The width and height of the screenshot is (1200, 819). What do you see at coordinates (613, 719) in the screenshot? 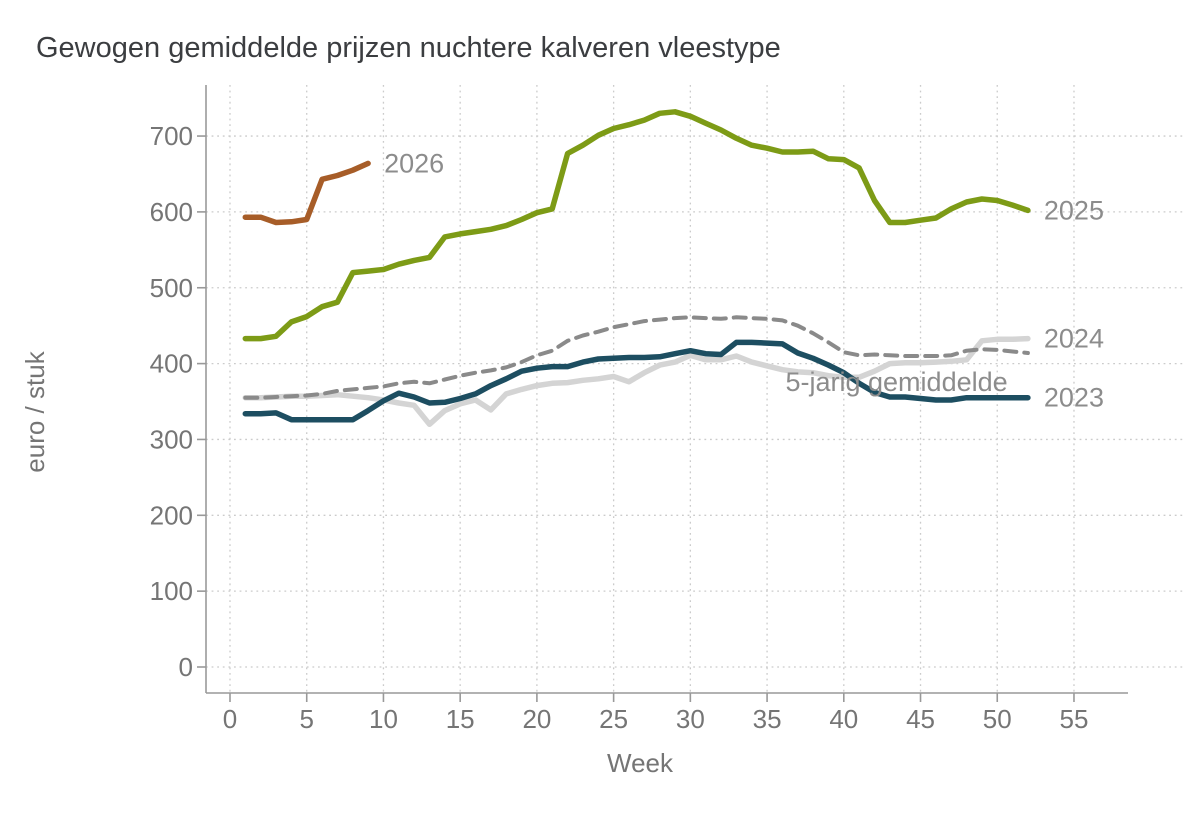
I see `x-tick-label: 25` at bounding box center [613, 719].